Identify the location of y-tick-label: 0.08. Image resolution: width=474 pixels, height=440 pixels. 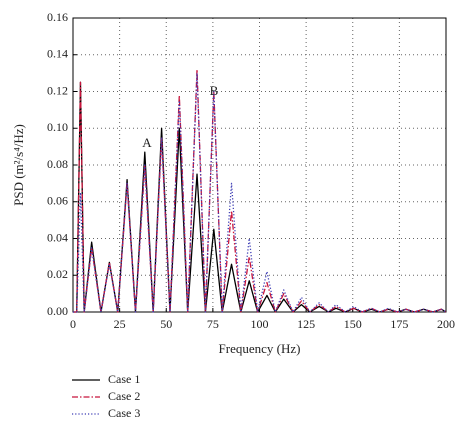
(57, 164).